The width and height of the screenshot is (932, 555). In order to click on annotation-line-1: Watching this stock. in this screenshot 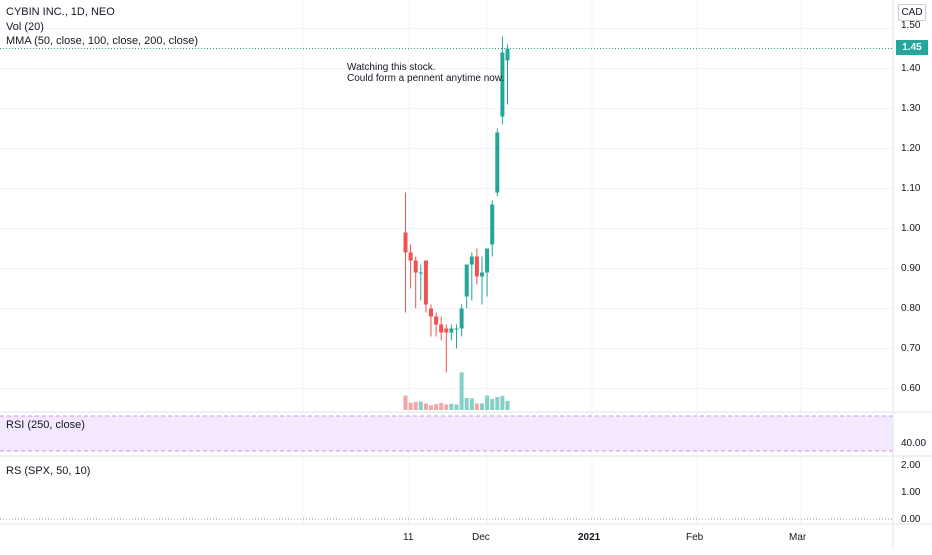, I will do `click(391, 67)`.